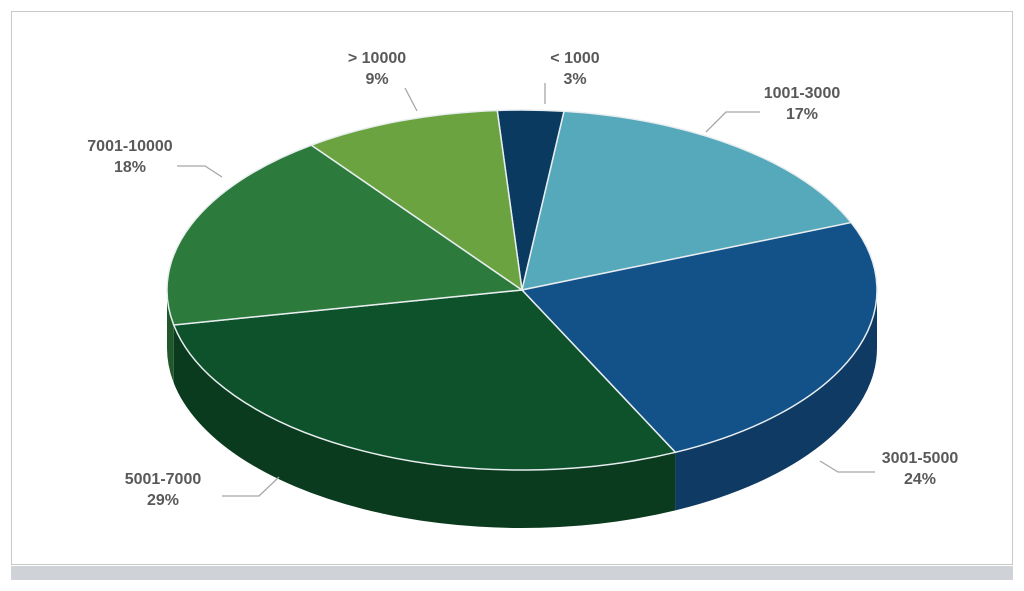  I want to click on slice-percent-label: 24%, so click(920, 479).